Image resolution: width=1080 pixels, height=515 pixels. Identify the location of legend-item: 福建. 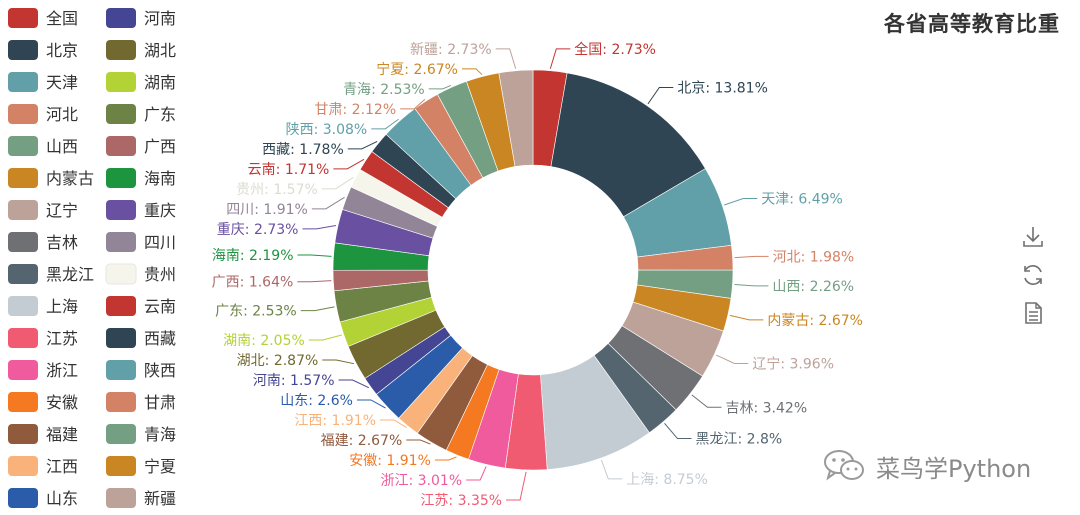
(43, 434).